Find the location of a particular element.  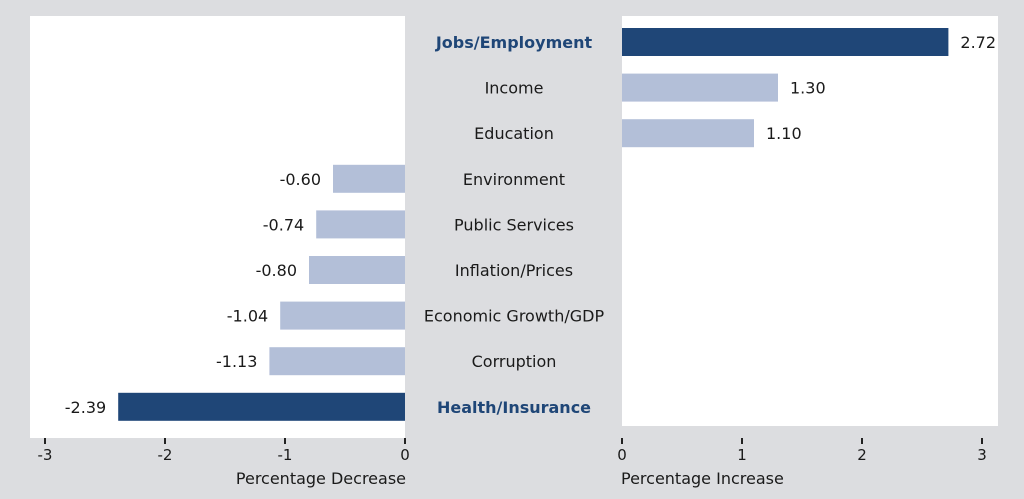

tick-label: 2 is located at coordinates (862, 455).